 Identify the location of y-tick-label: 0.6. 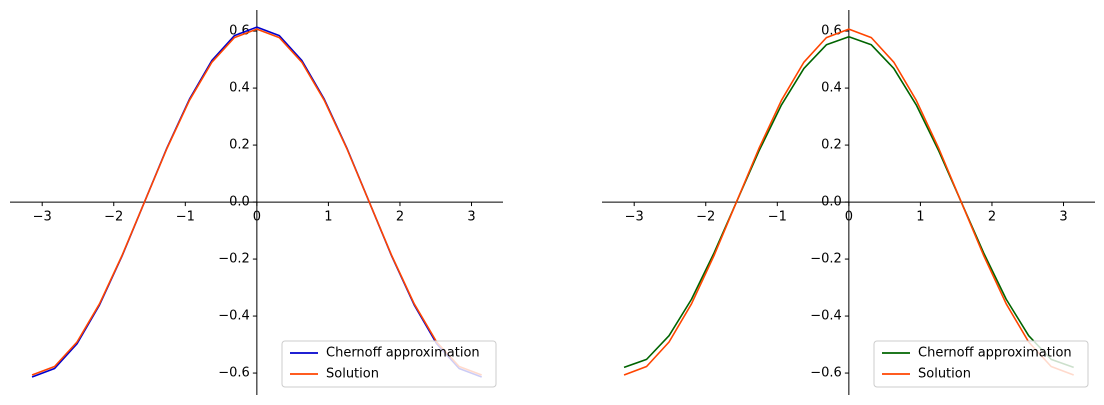
(831, 31).